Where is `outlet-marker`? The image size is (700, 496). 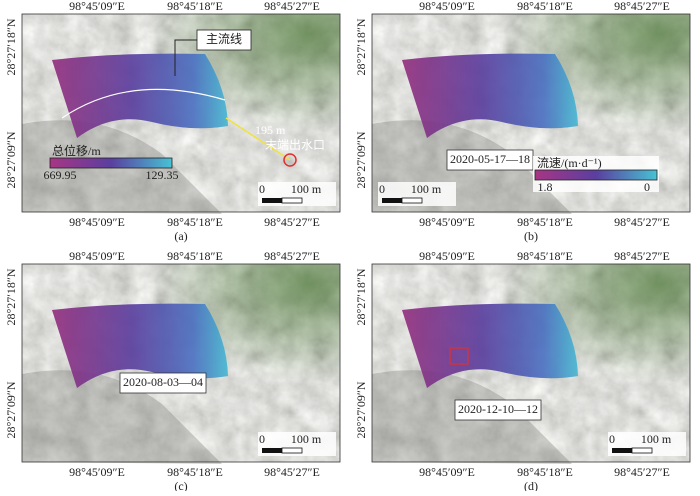 outlet-marker is located at coordinates (290, 160).